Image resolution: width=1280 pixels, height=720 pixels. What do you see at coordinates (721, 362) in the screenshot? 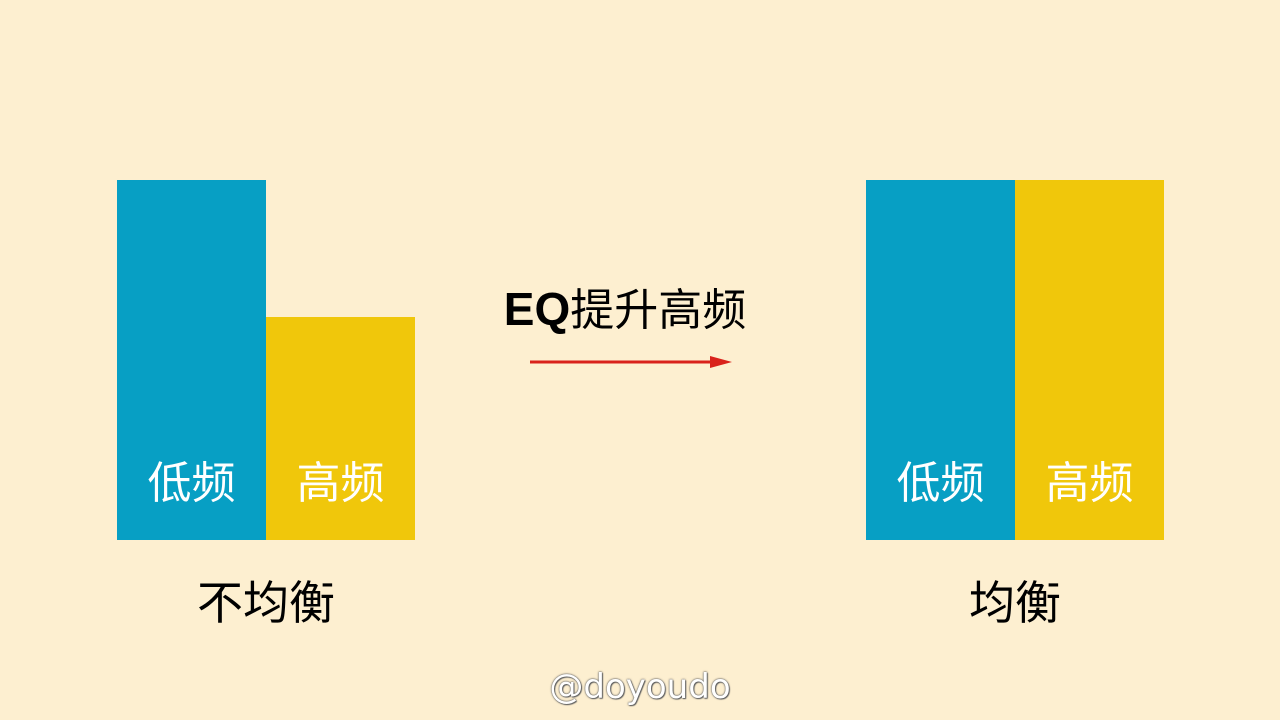
I see `arrow-head` at bounding box center [721, 362].